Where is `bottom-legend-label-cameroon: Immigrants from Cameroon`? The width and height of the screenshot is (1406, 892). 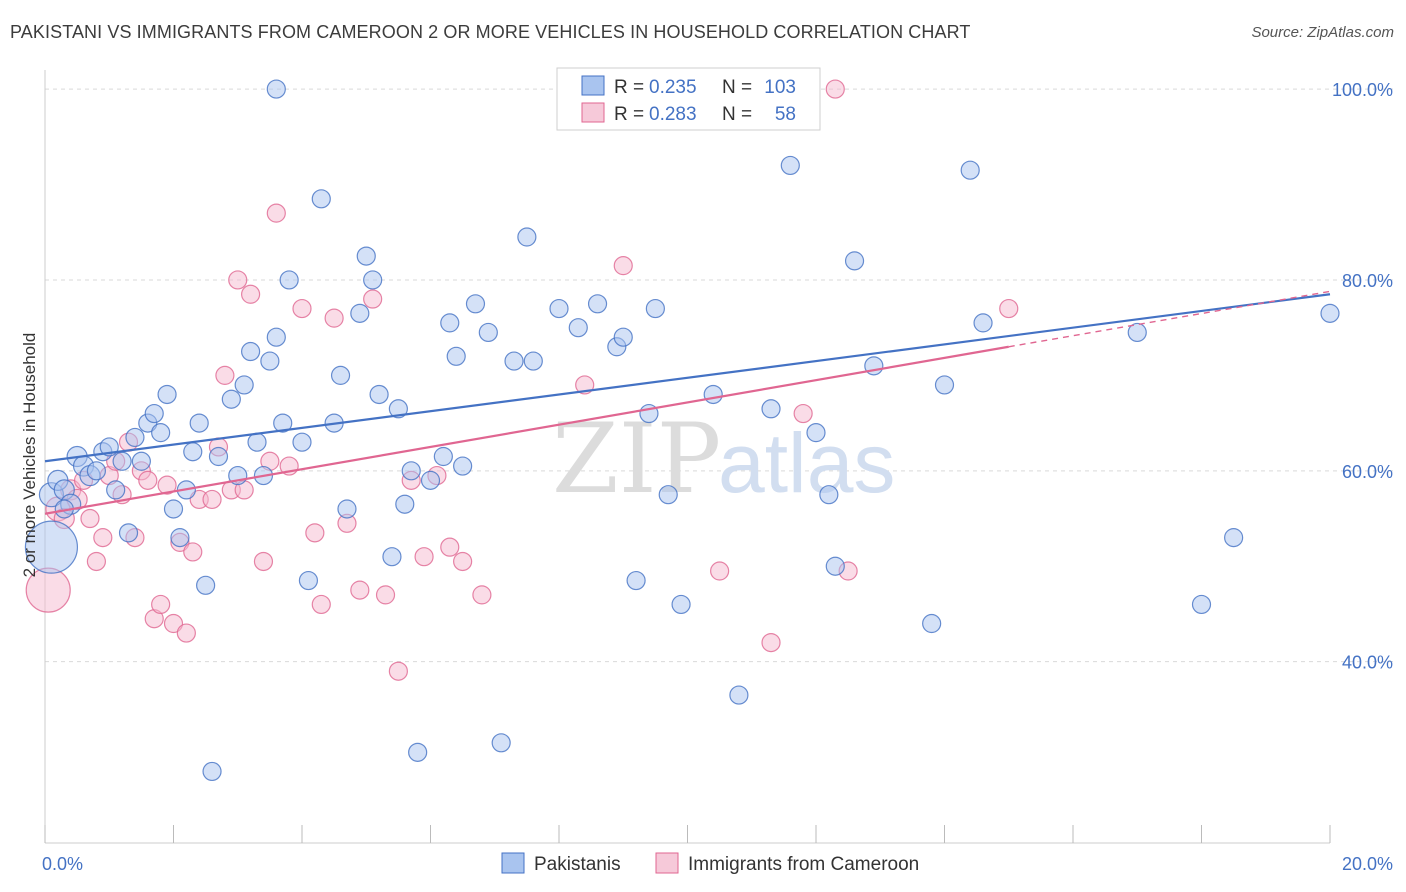 bottom-legend-label-cameroon: Immigrants from Cameroon is located at coordinates (803, 864).